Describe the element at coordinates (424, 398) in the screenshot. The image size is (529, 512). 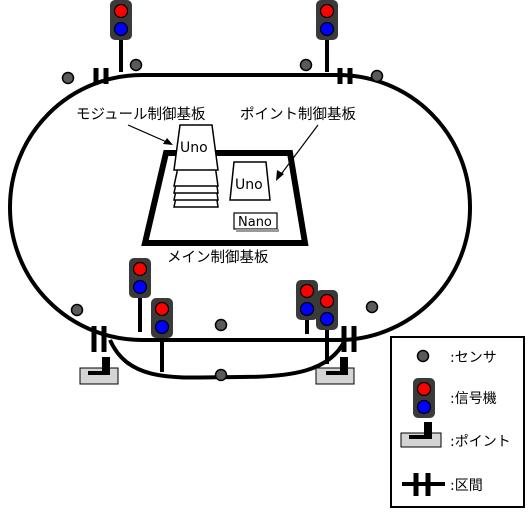
I see `legend-signal-icon` at that location.